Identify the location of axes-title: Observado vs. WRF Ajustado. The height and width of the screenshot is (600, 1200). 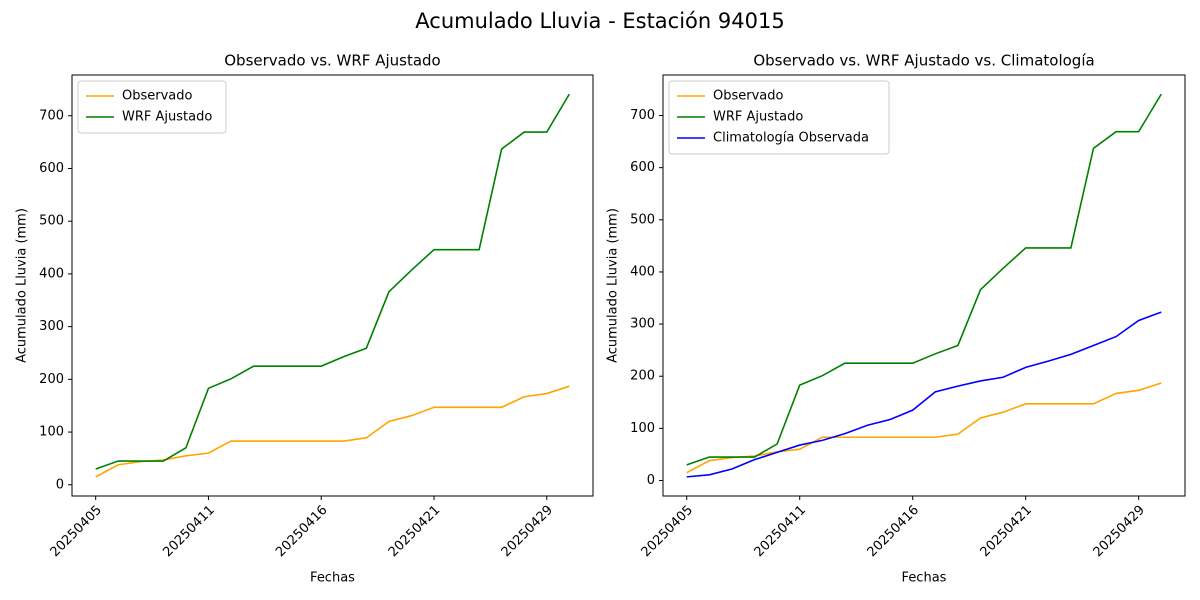
(332, 61).